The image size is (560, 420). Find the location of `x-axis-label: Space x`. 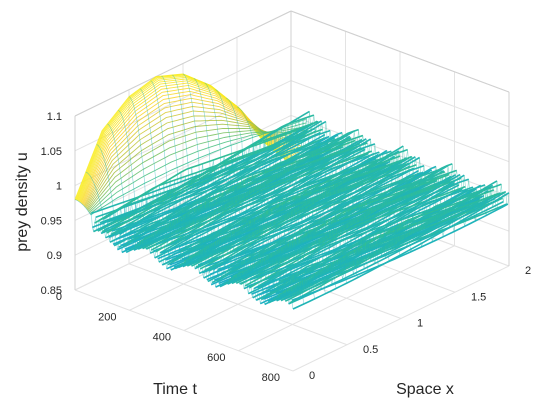

x-axis-label: Space x is located at coordinates (425, 389).